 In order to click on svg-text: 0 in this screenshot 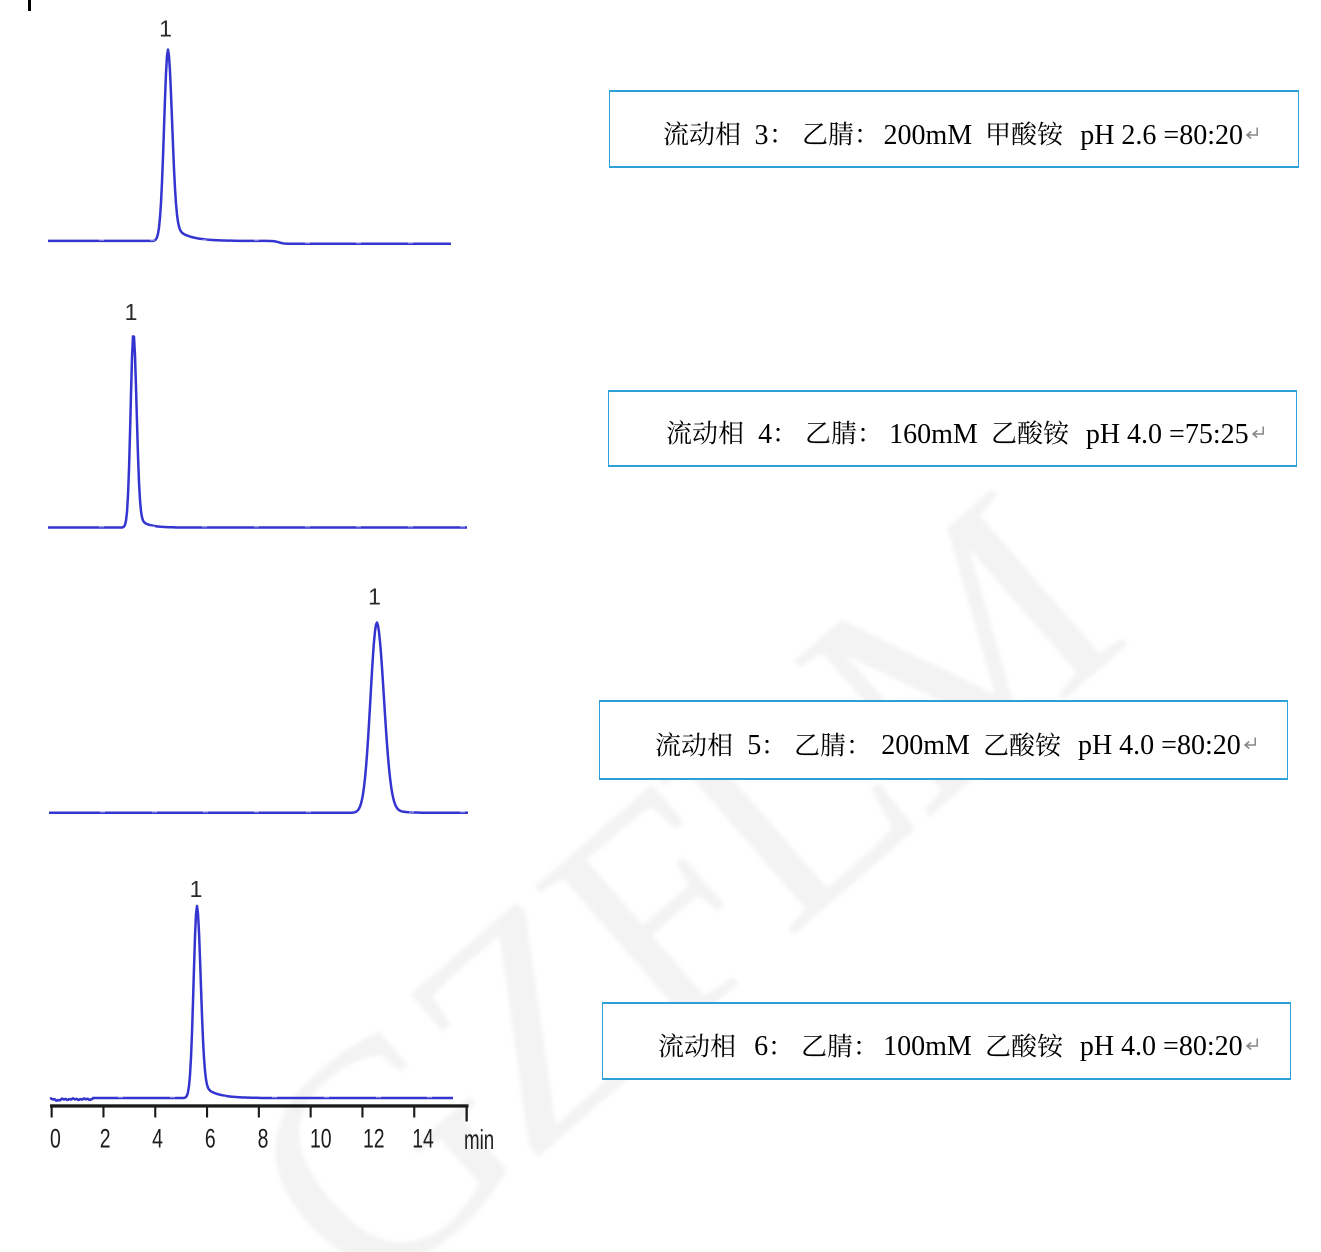, I will do `click(55, 1138)`.